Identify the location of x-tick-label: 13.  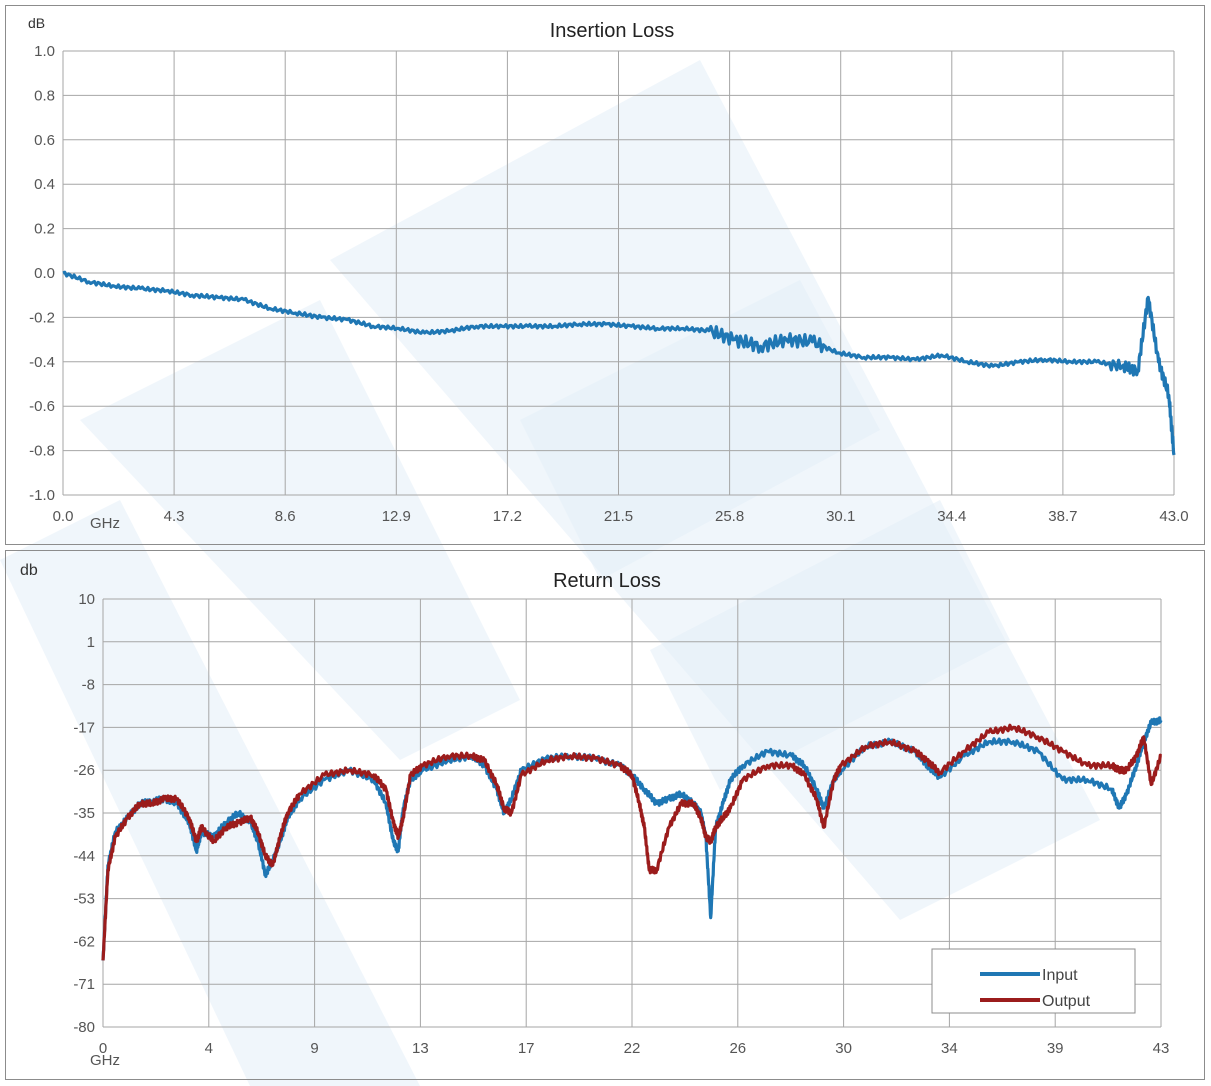
(420, 1048).